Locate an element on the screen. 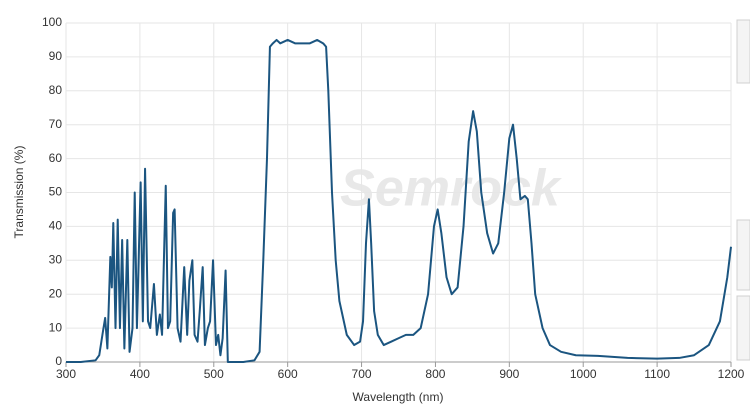 The width and height of the screenshot is (750, 416). x-tick-label: 1200 is located at coordinates (731, 374).